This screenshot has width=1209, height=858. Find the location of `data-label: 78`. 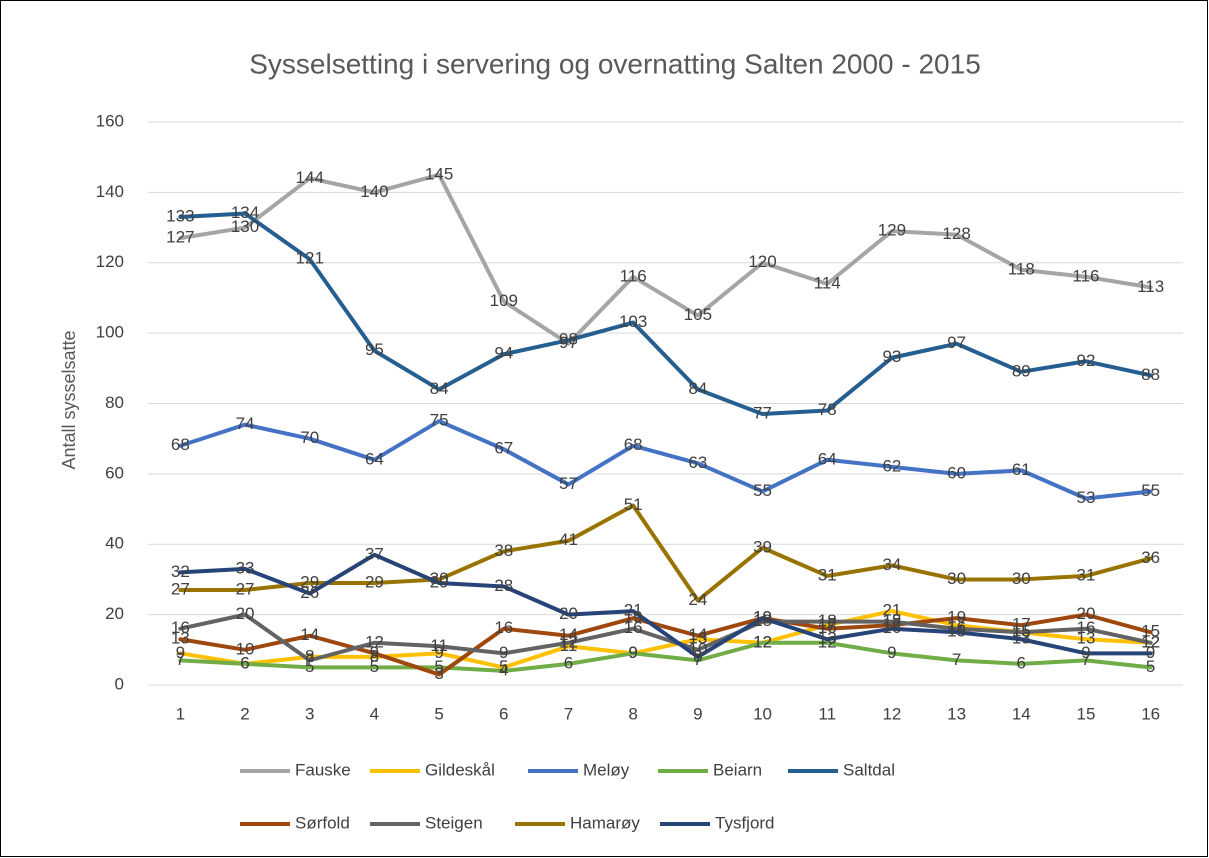

data-label: 78 is located at coordinates (827, 409).